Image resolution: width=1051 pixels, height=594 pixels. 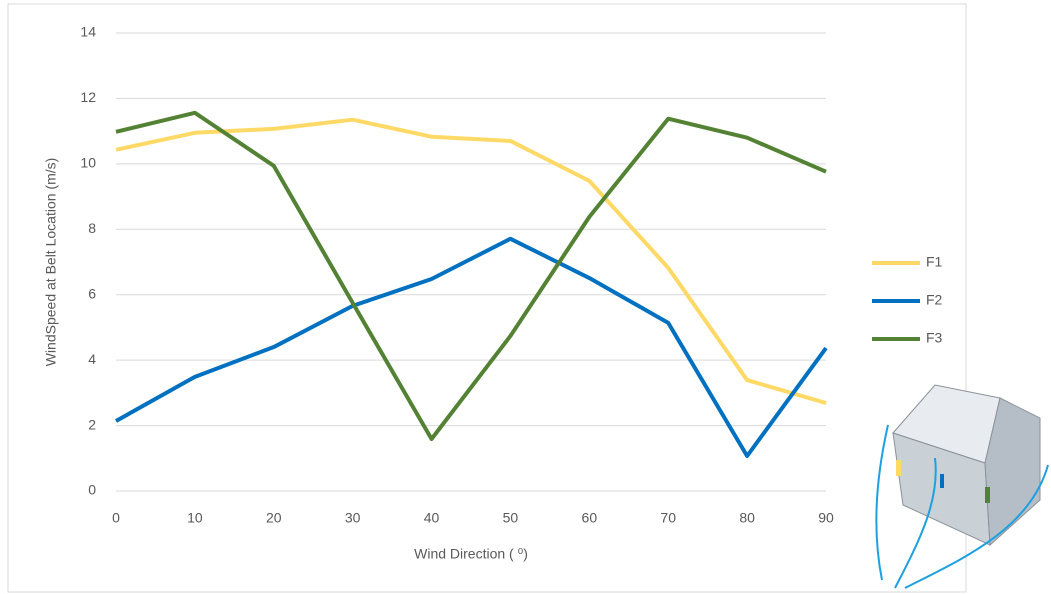 I want to click on x-tick-label: 50, so click(x=511, y=518).